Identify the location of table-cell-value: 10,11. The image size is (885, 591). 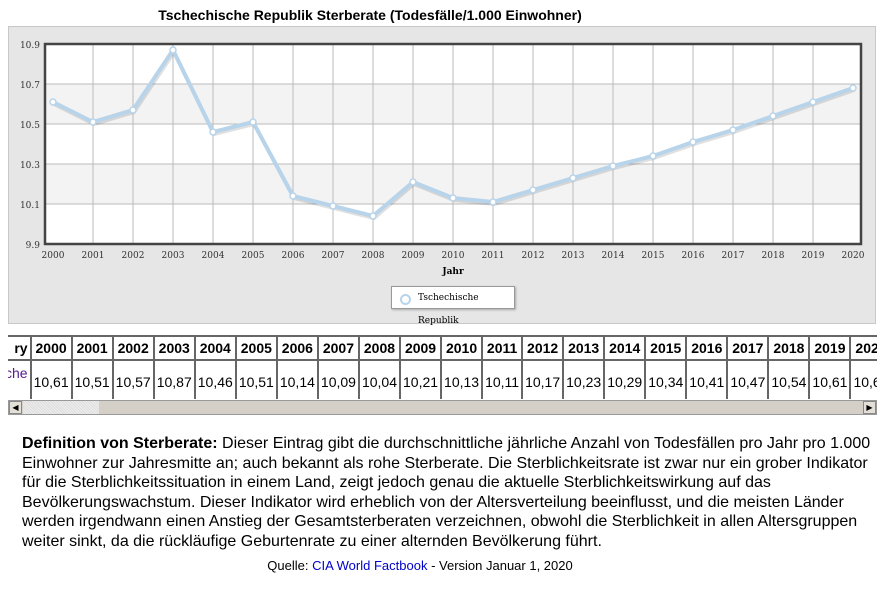
(502, 379).